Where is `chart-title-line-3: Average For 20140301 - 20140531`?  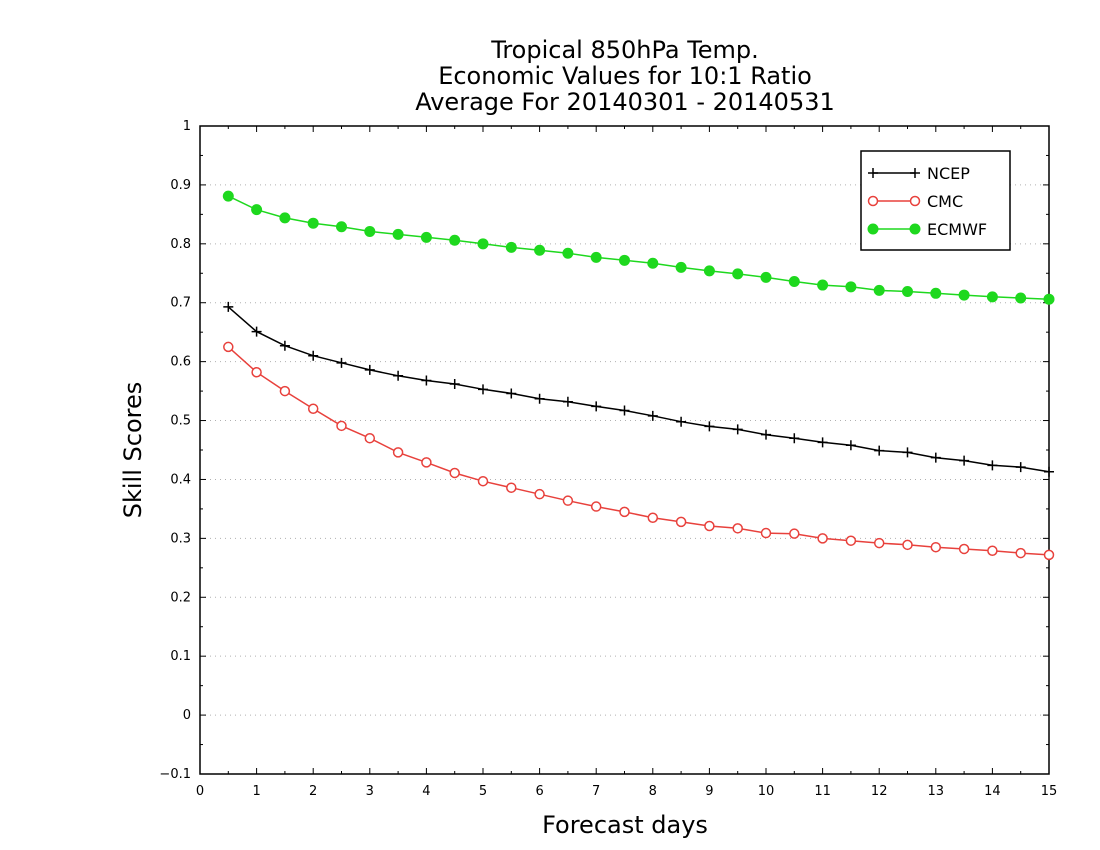
chart-title-line-3: Average For 20140301 - 20140531 is located at coordinates (625, 102).